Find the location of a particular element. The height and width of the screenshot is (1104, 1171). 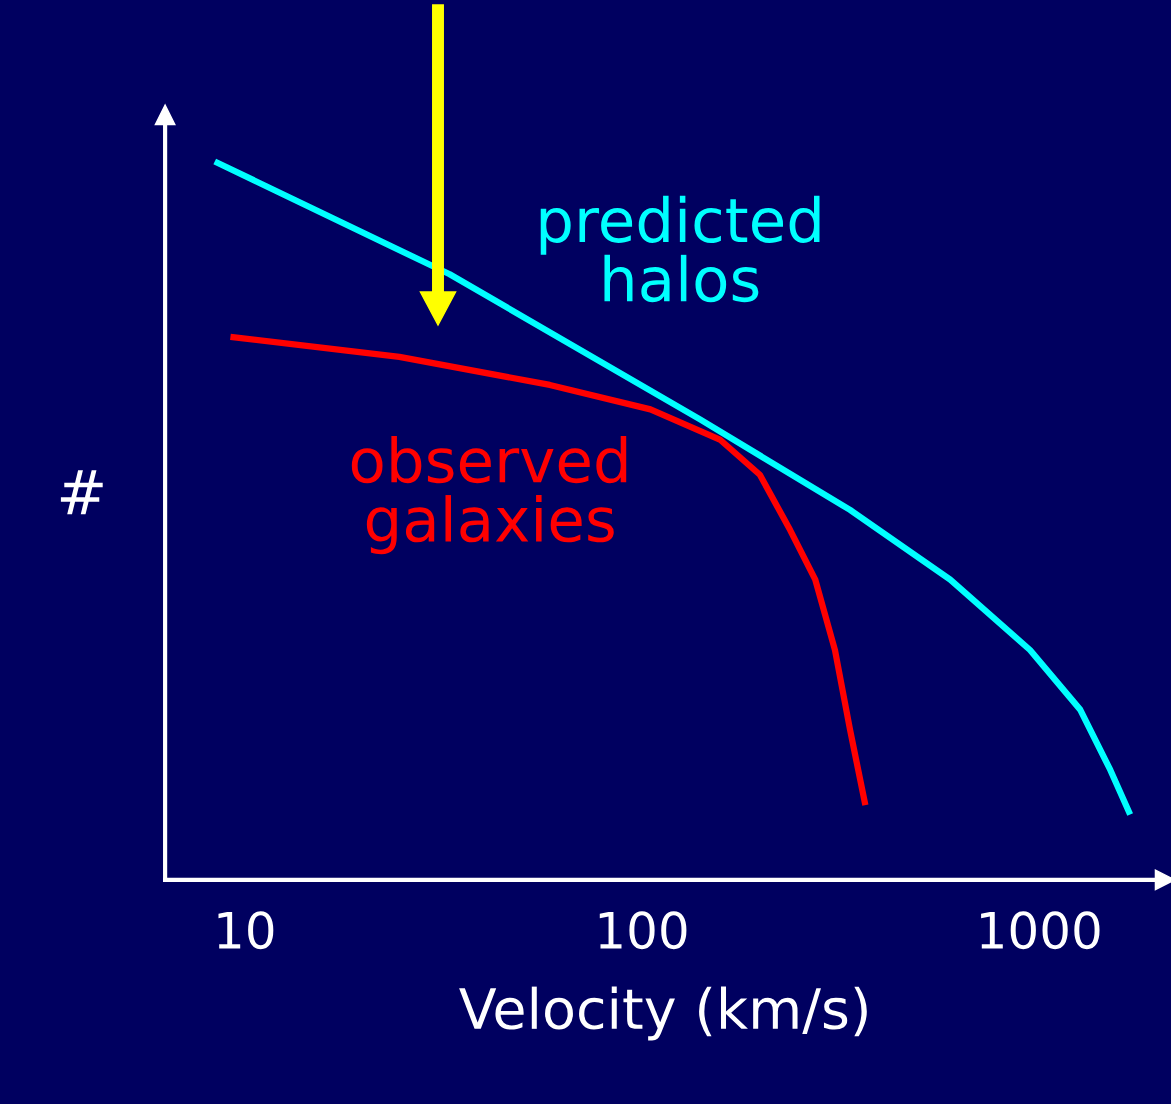

x-tick-label: 10 is located at coordinates (246, 930).